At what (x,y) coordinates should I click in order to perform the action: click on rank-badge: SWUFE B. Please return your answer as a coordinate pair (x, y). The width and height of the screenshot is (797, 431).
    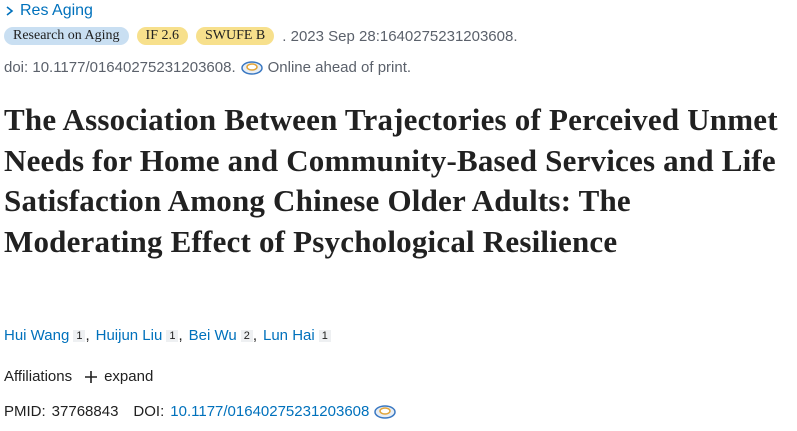
    Looking at the image, I should click on (235, 36).